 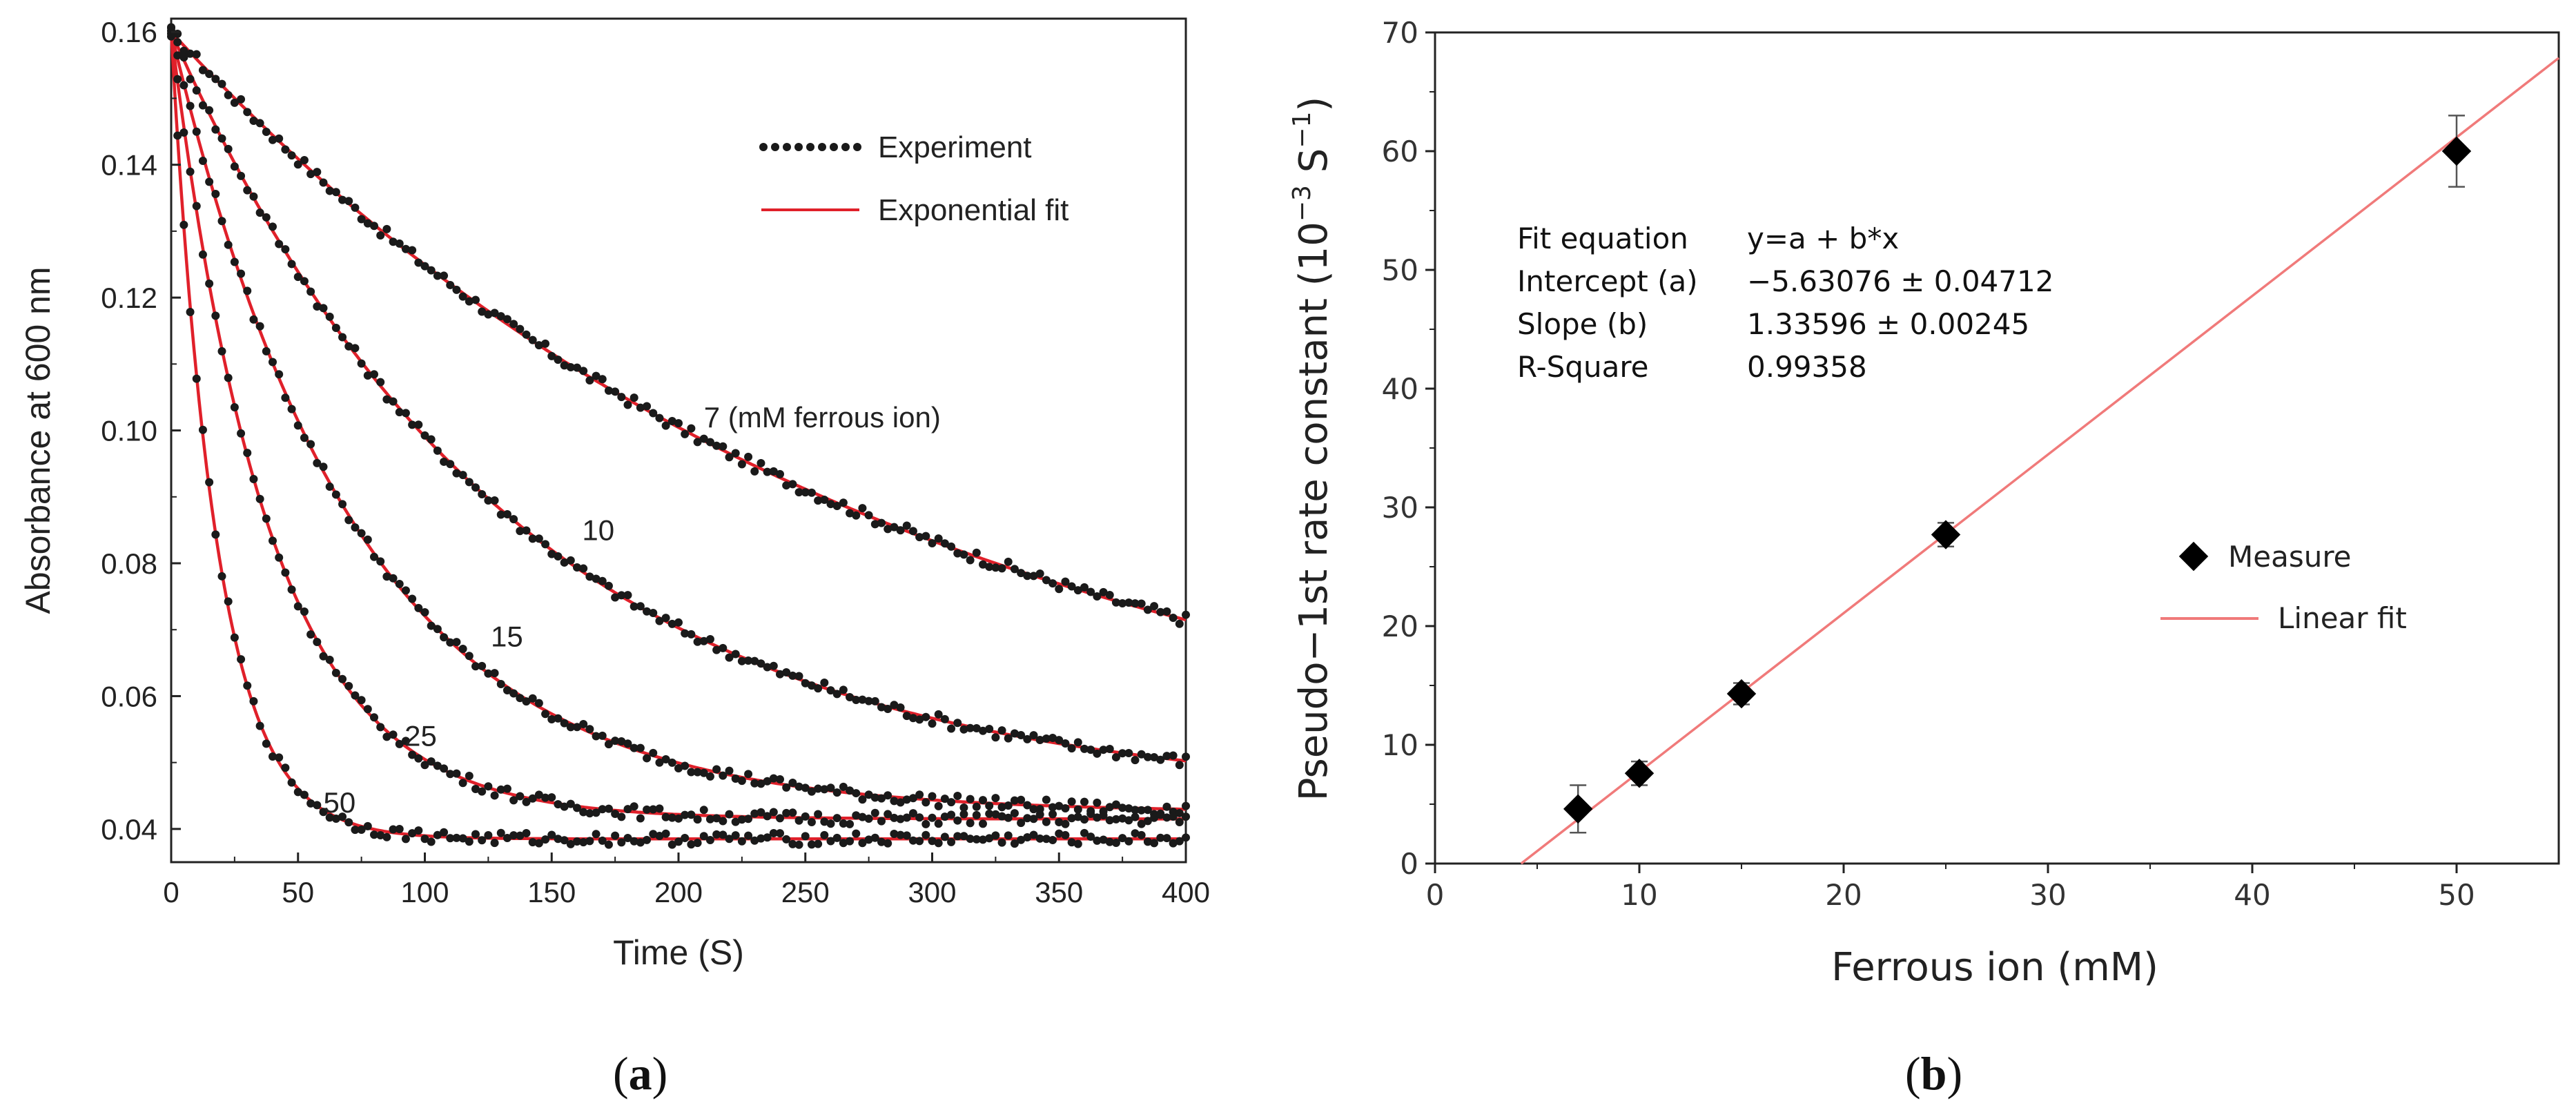 What do you see at coordinates (129, 696) in the screenshot?
I see `panel-a-y-tick-label: 0.06` at bounding box center [129, 696].